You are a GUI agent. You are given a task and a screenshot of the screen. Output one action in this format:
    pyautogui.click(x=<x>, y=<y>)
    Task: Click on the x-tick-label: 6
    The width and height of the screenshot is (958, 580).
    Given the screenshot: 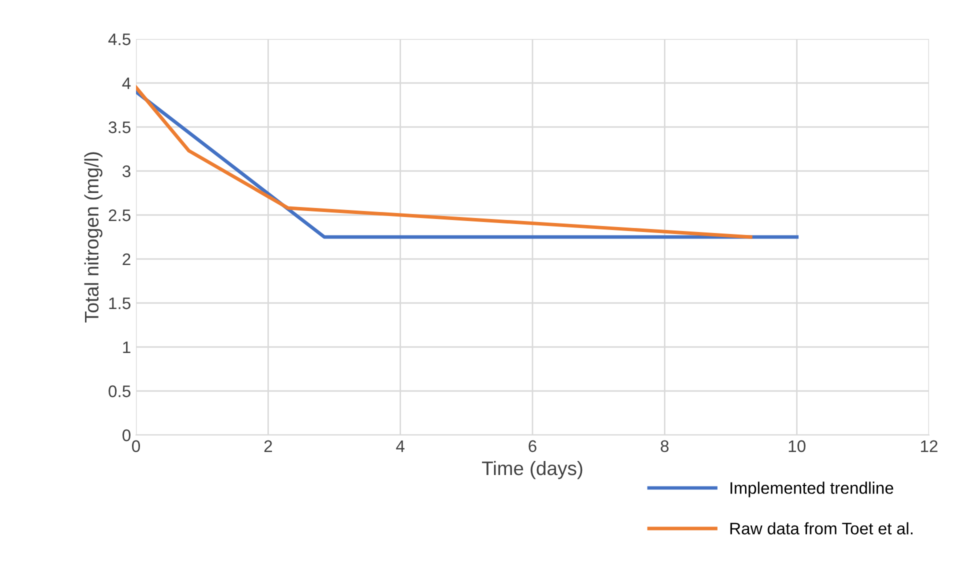 What is the action you would take?
    pyautogui.click(x=532, y=446)
    